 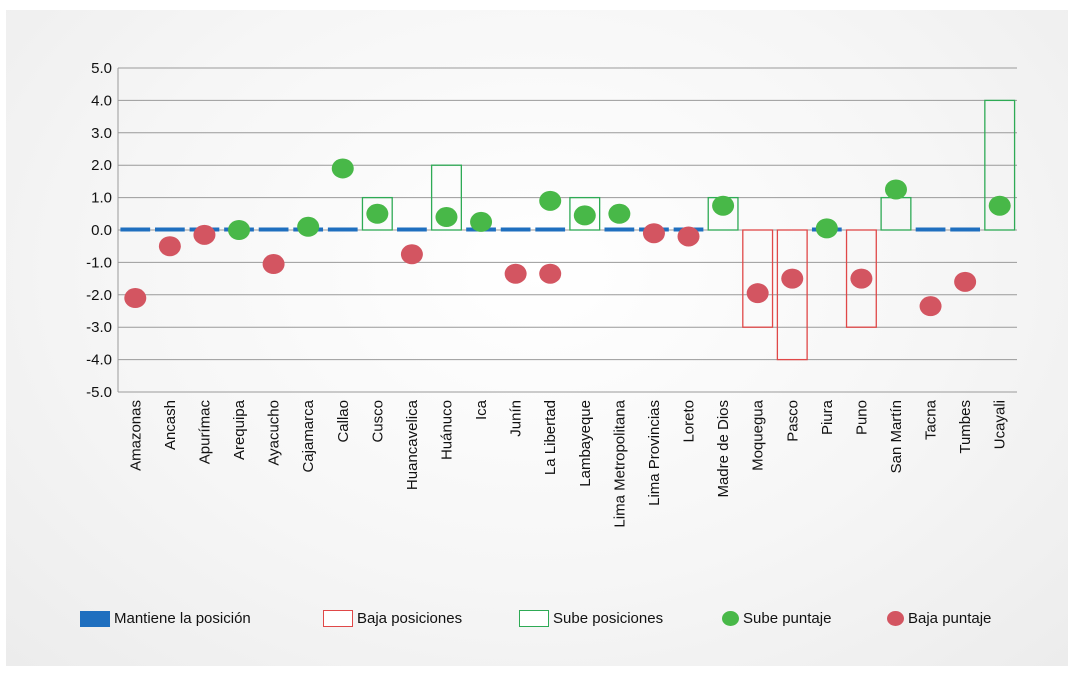 What do you see at coordinates (338, 618) in the screenshot?
I see `legend-swatch-drop-rank` at bounding box center [338, 618].